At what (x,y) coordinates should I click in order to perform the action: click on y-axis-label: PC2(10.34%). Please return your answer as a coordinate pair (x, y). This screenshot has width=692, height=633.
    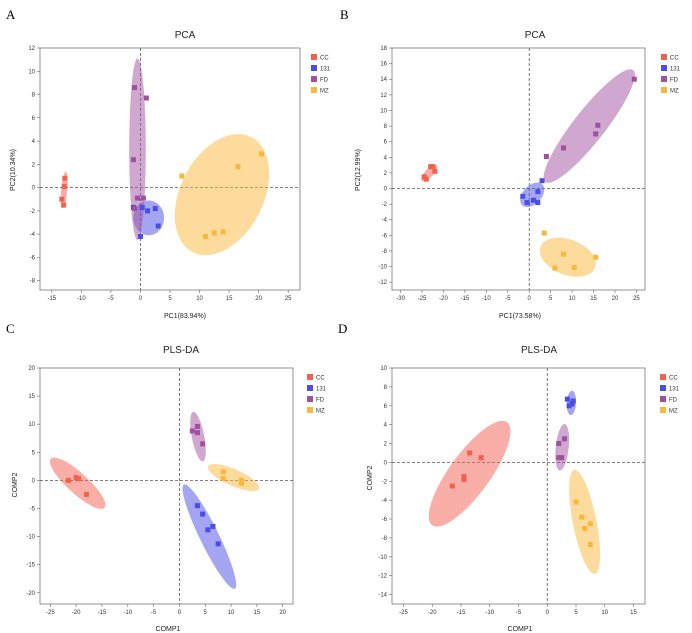
    Looking at the image, I should click on (13, 170).